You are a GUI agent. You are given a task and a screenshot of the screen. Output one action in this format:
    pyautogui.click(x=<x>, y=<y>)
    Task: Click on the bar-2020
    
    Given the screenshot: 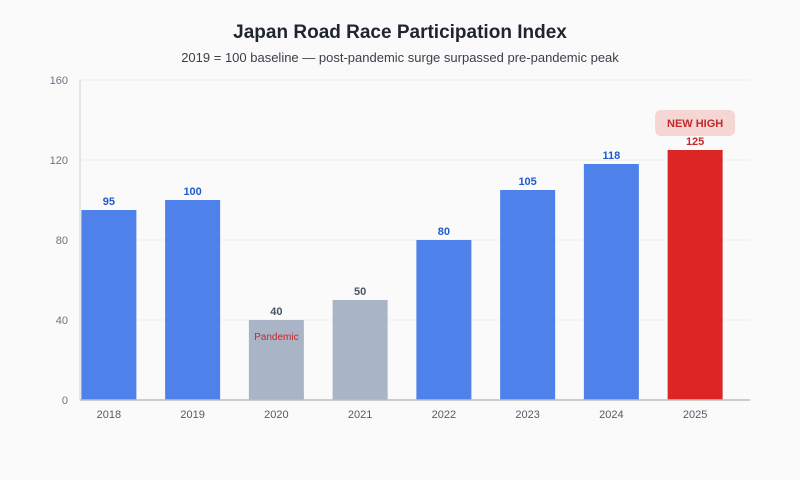 What is the action you would take?
    pyautogui.click(x=276, y=360)
    